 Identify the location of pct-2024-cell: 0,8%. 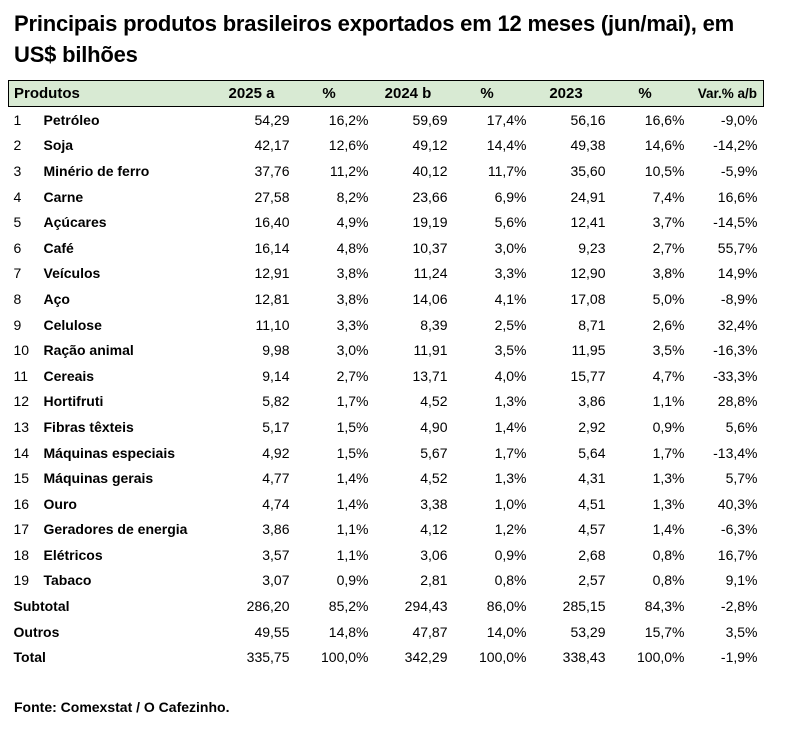
(510, 580).